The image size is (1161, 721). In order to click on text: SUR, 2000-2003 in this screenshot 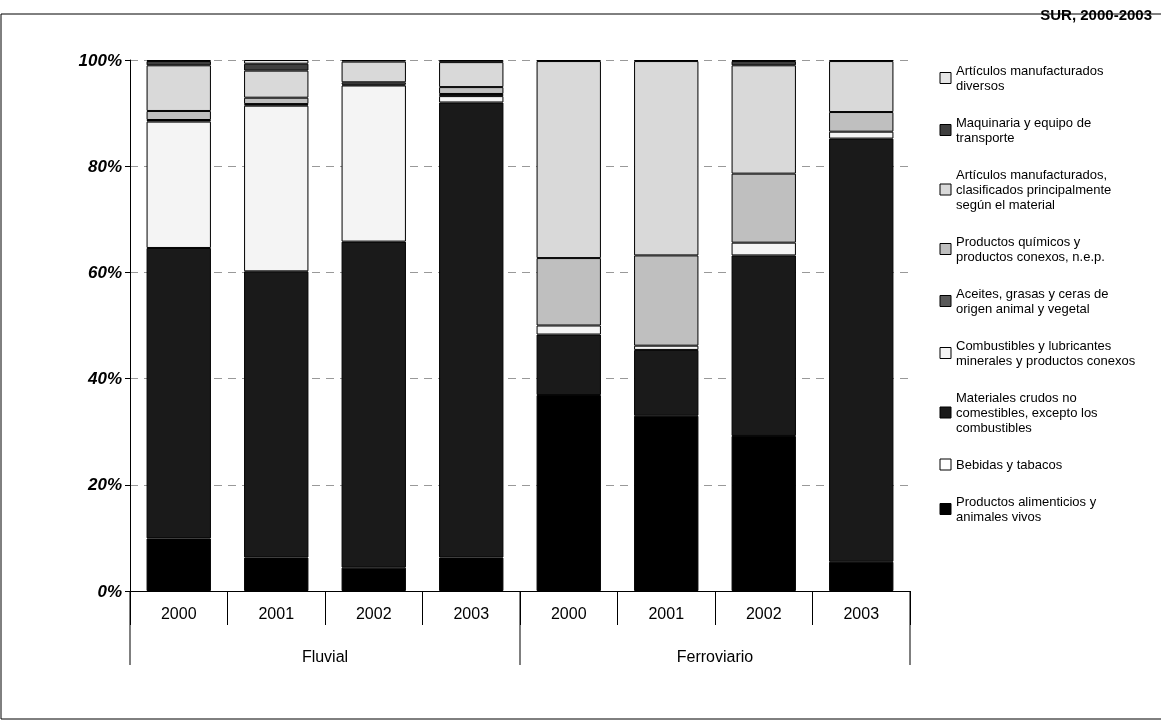, I will do `click(1096, 14)`.